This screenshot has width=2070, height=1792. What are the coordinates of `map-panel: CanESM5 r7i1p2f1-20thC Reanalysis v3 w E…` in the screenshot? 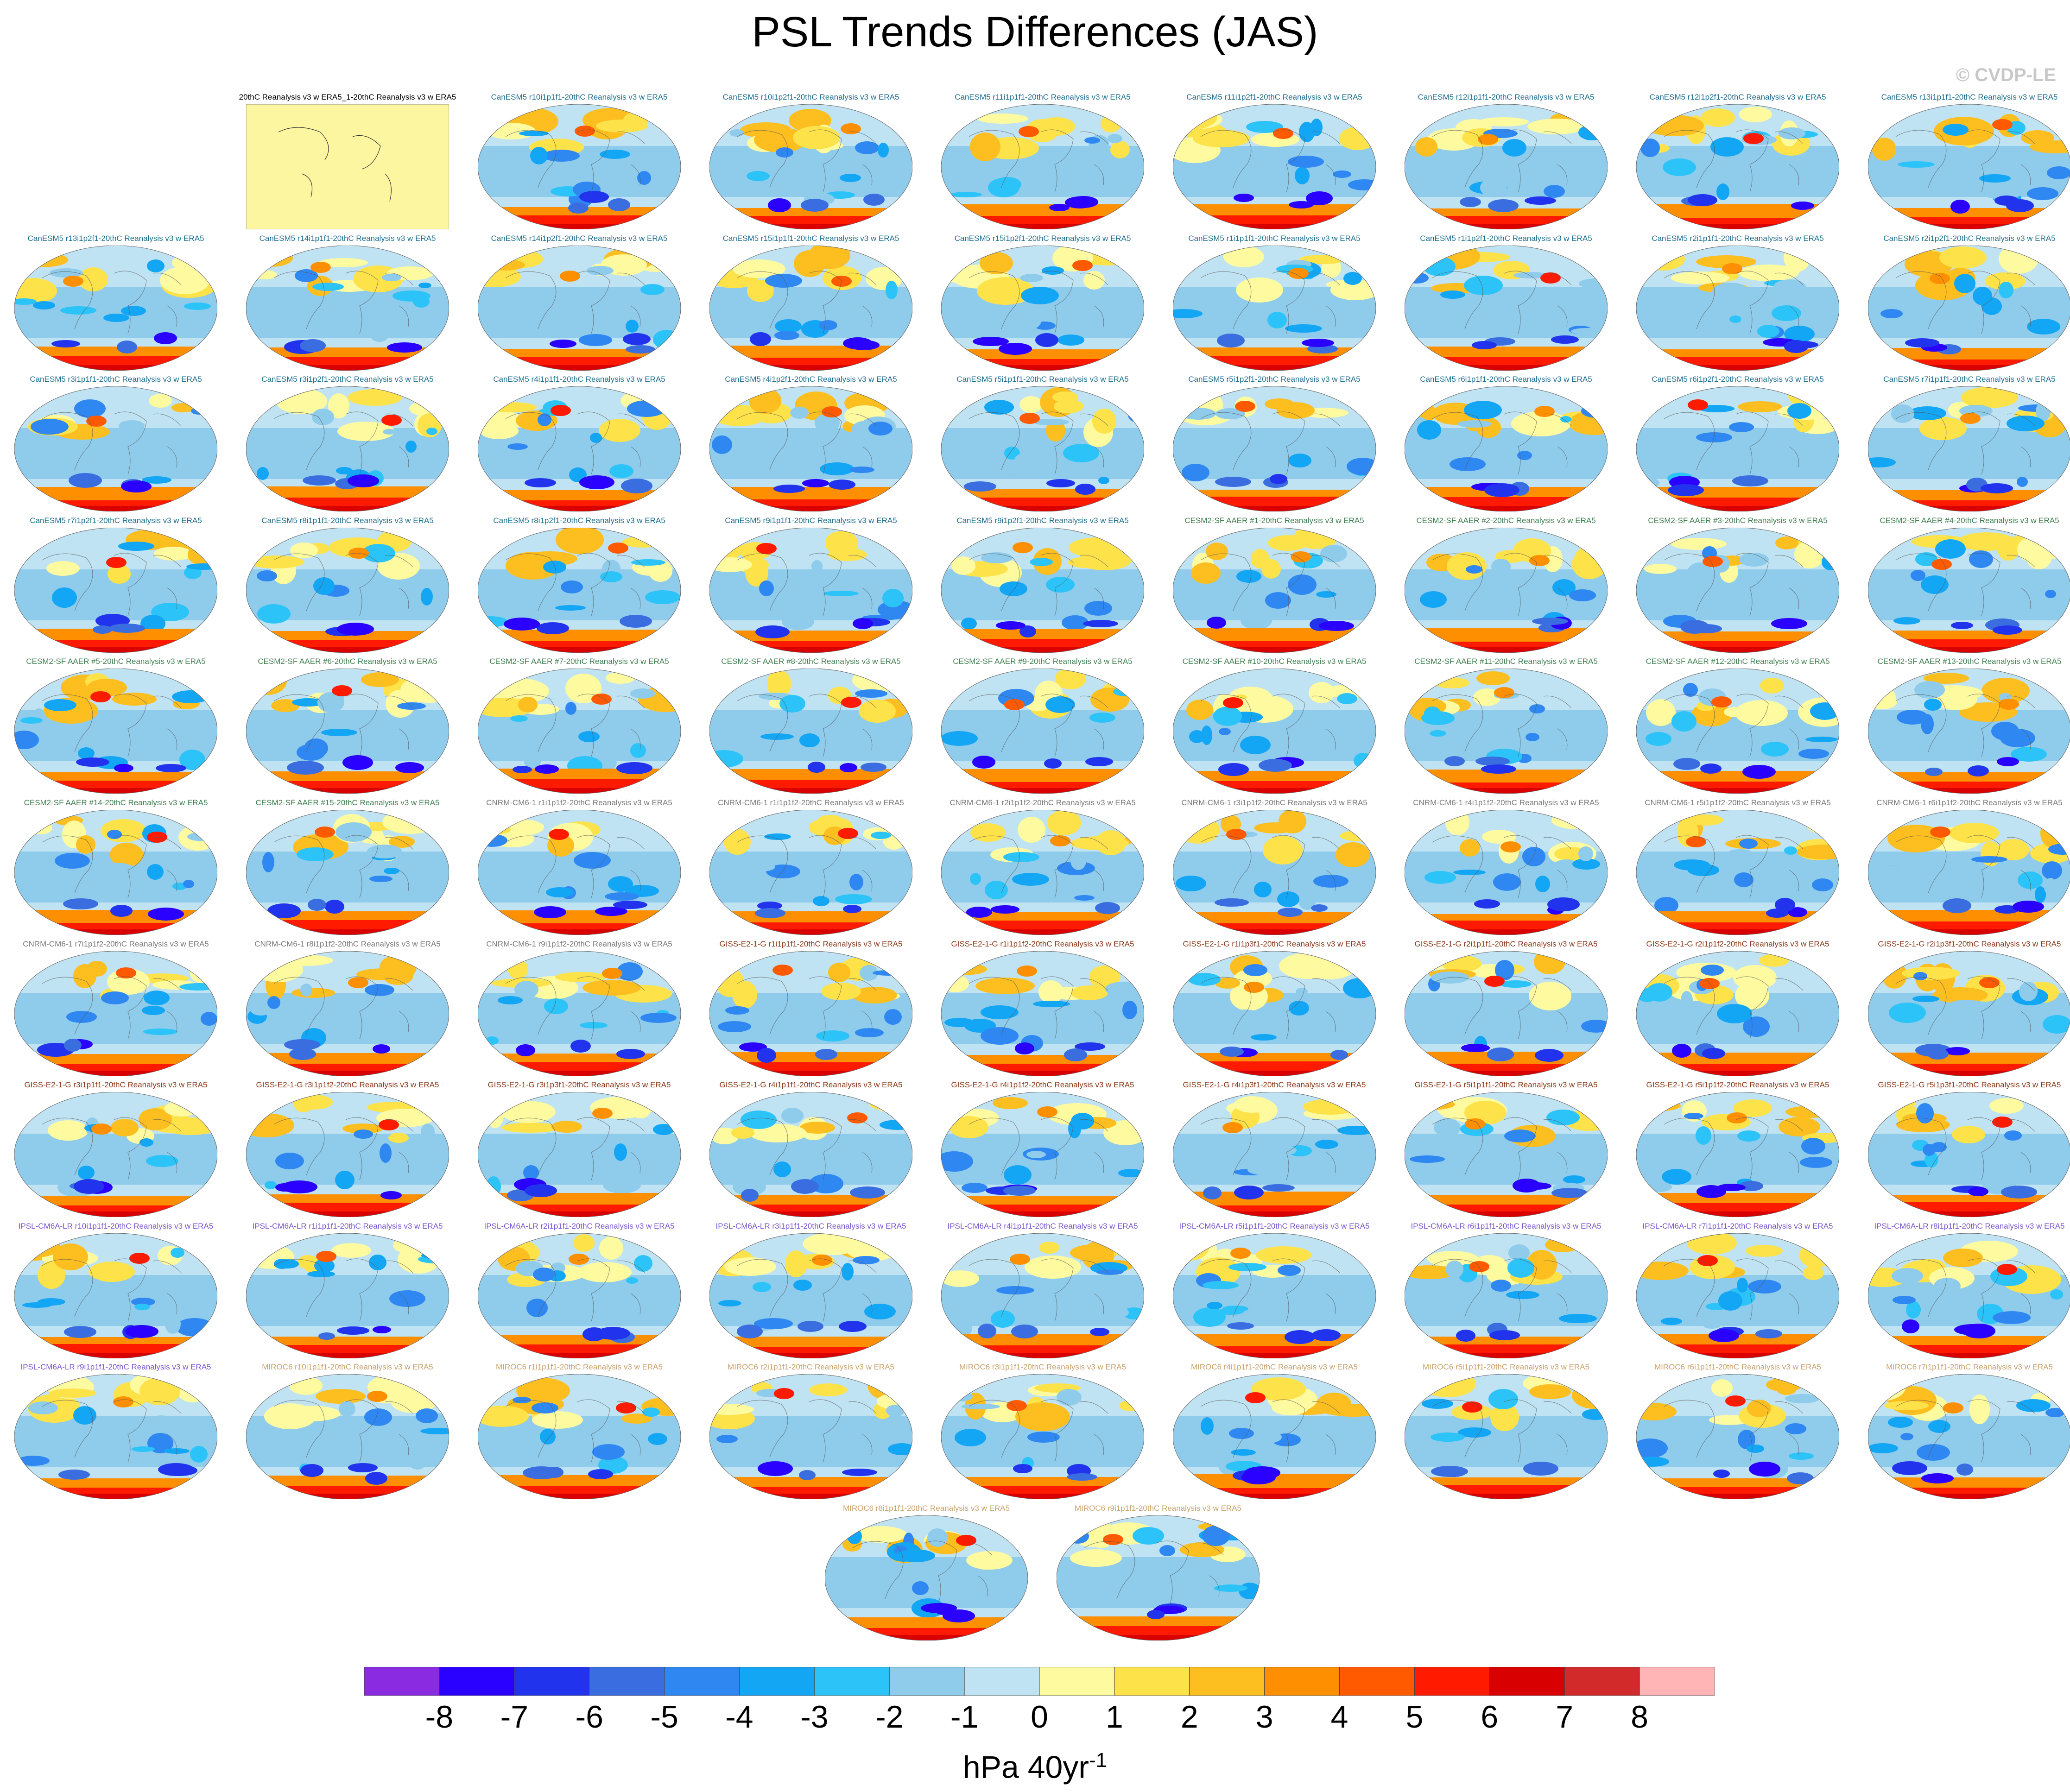 It's located at (116, 586).